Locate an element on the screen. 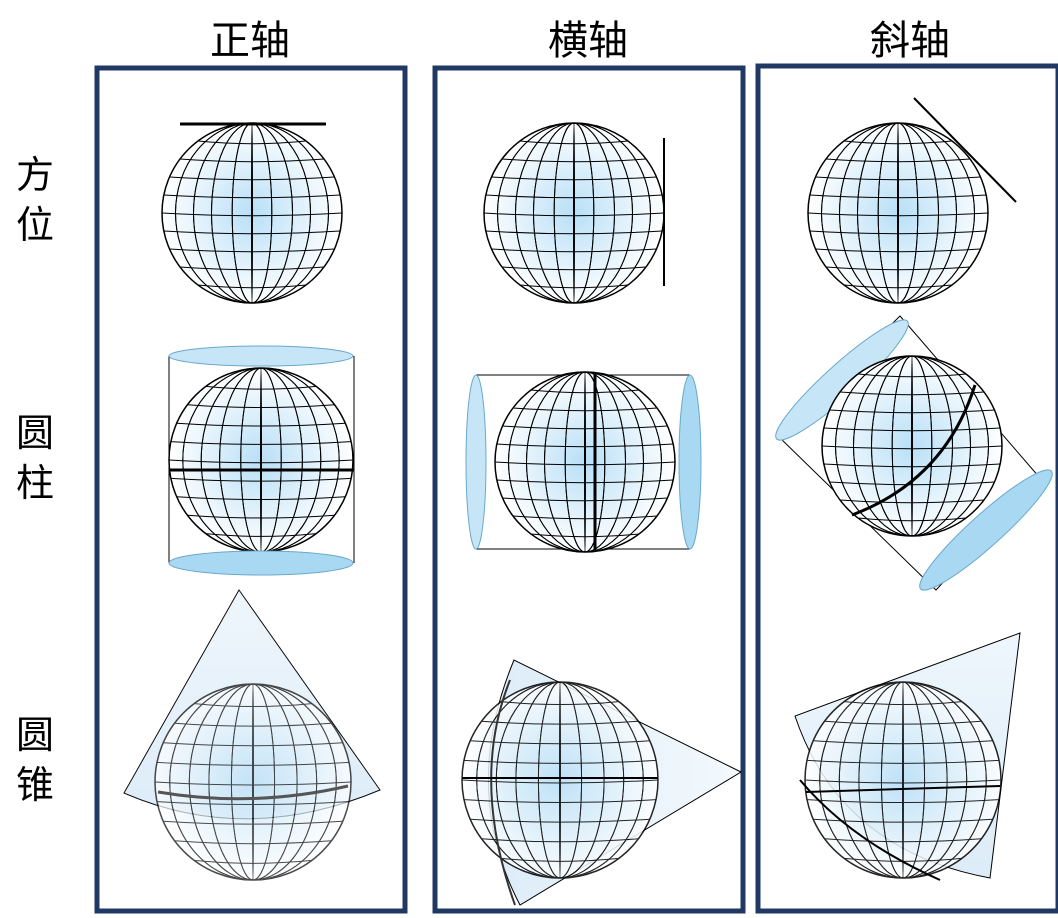 This screenshot has width=1058, height=918. row-header-char: 位 is located at coordinates (34, 225).